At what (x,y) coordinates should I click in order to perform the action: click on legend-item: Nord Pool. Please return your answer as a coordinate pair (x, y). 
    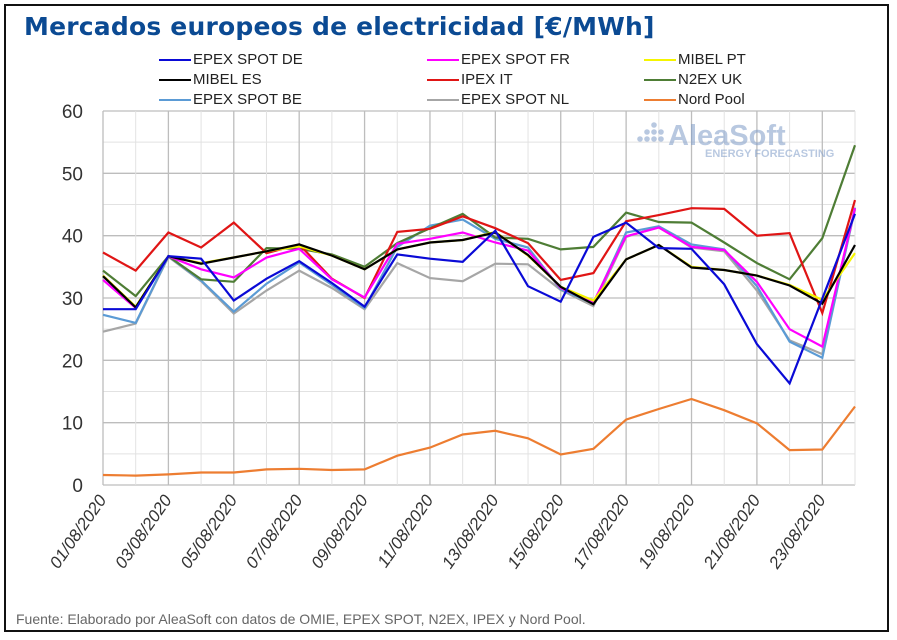
    Looking at the image, I should click on (694, 99).